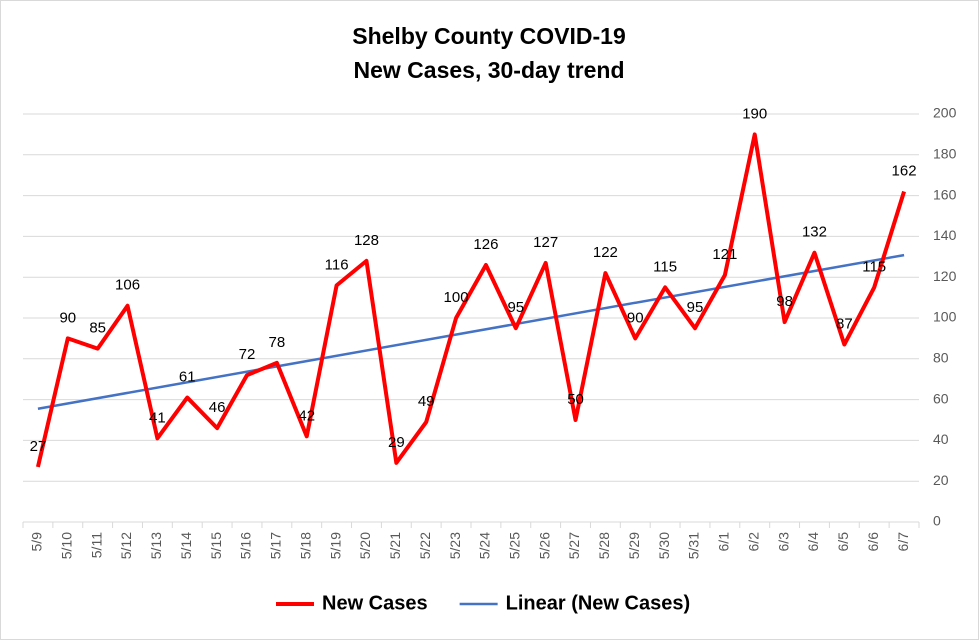  What do you see at coordinates (127, 285) in the screenshot?
I see `data-label: 106` at bounding box center [127, 285].